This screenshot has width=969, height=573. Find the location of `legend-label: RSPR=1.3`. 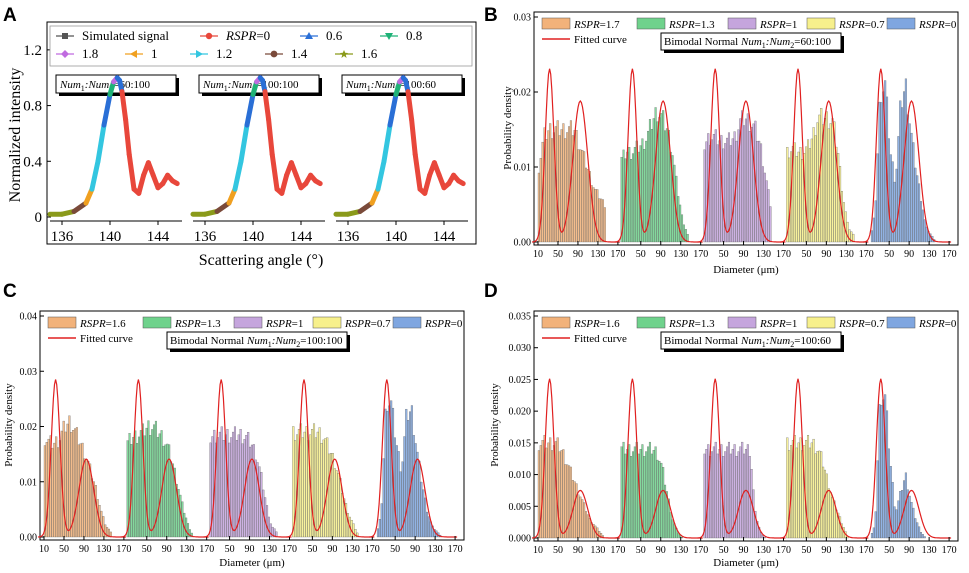

legend-label: RSPR=1.3 is located at coordinates (691, 324).